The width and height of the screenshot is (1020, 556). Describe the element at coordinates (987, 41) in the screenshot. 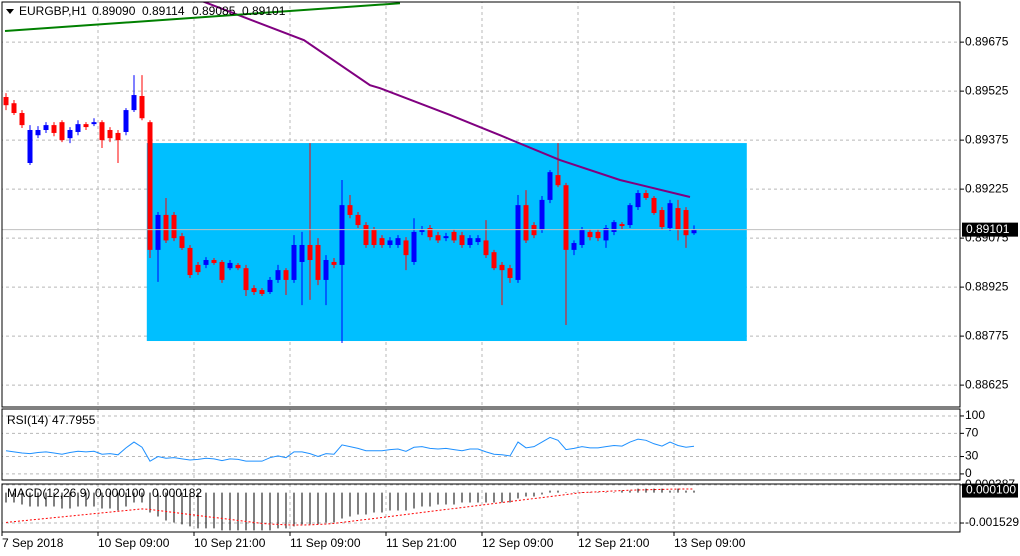

I see `y-tick-label: 0.89675` at that location.